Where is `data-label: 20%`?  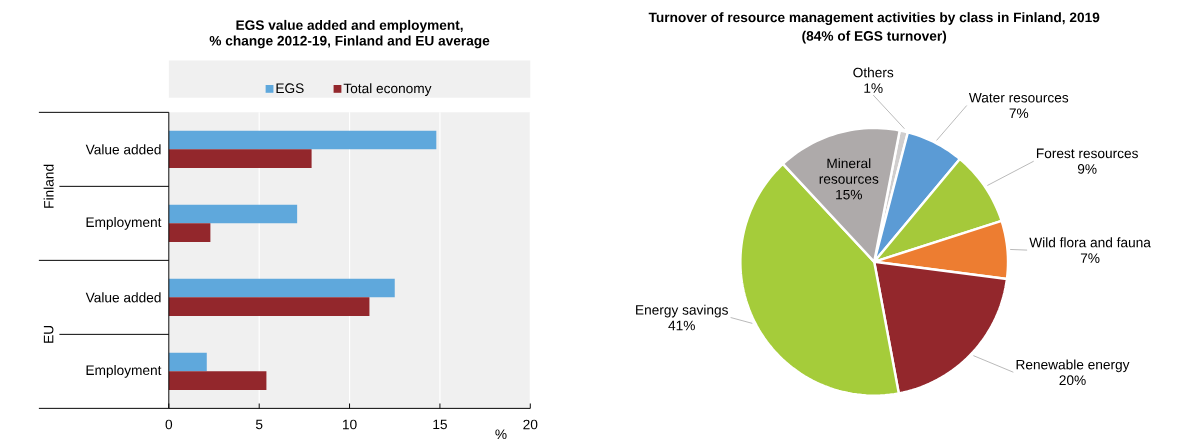 data-label: 20% is located at coordinates (1072, 380).